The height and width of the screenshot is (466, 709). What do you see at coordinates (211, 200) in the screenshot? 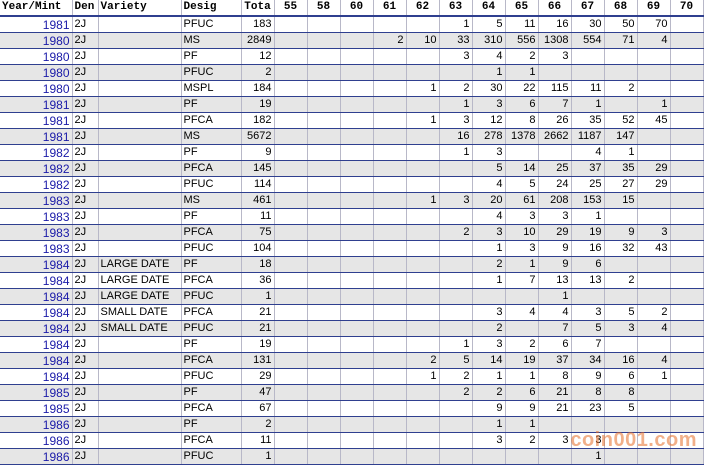
I see `designation: MS` at bounding box center [211, 200].